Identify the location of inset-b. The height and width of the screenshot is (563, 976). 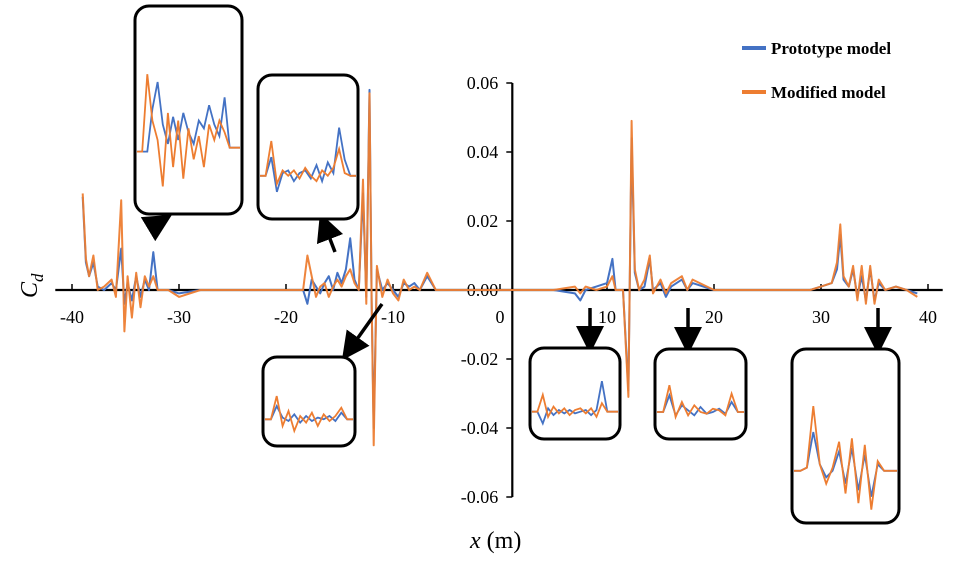
(308, 147).